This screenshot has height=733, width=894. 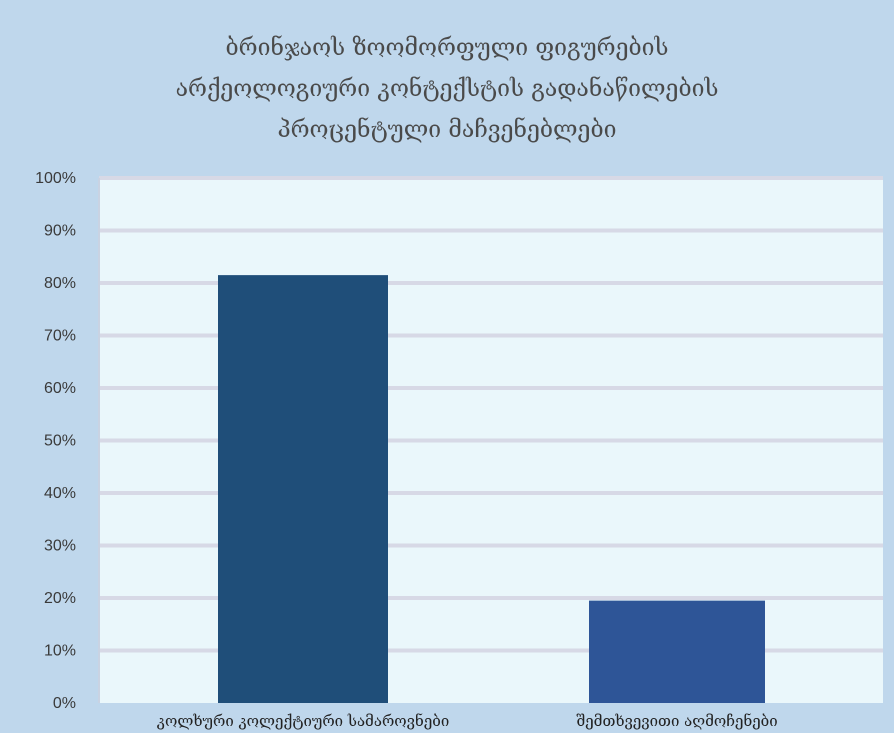 What do you see at coordinates (60, 546) in the screenshot?
I see `y-tick-label: 30%` at bounding box center [60, 546].